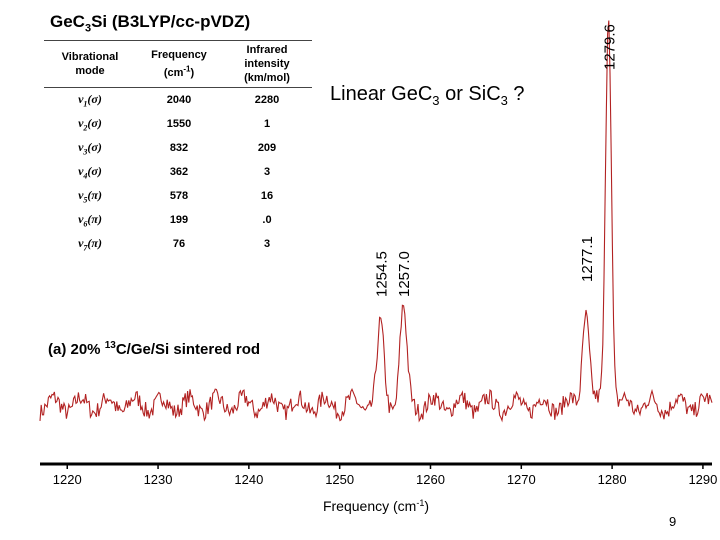 Image resolution: width=720 pixels, height=540 pixels. I want to click on frequency-cell: 578, so click(179, 196).